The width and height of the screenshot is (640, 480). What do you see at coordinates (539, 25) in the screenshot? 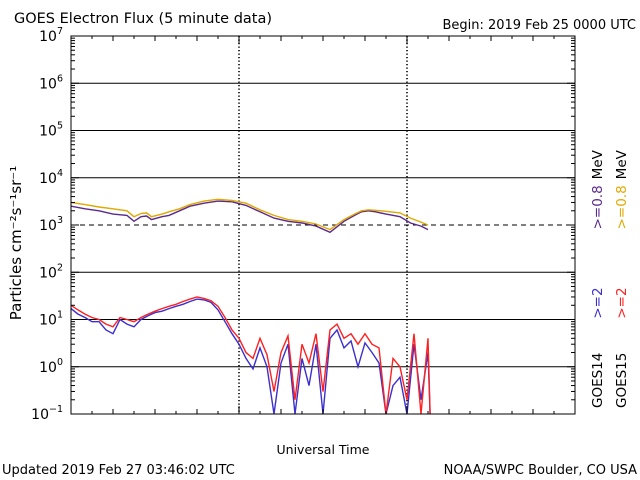
I see `begin-timestamp: Begin: 2019 Feb 25 0000 UTC` at bounding box center [539, 25].